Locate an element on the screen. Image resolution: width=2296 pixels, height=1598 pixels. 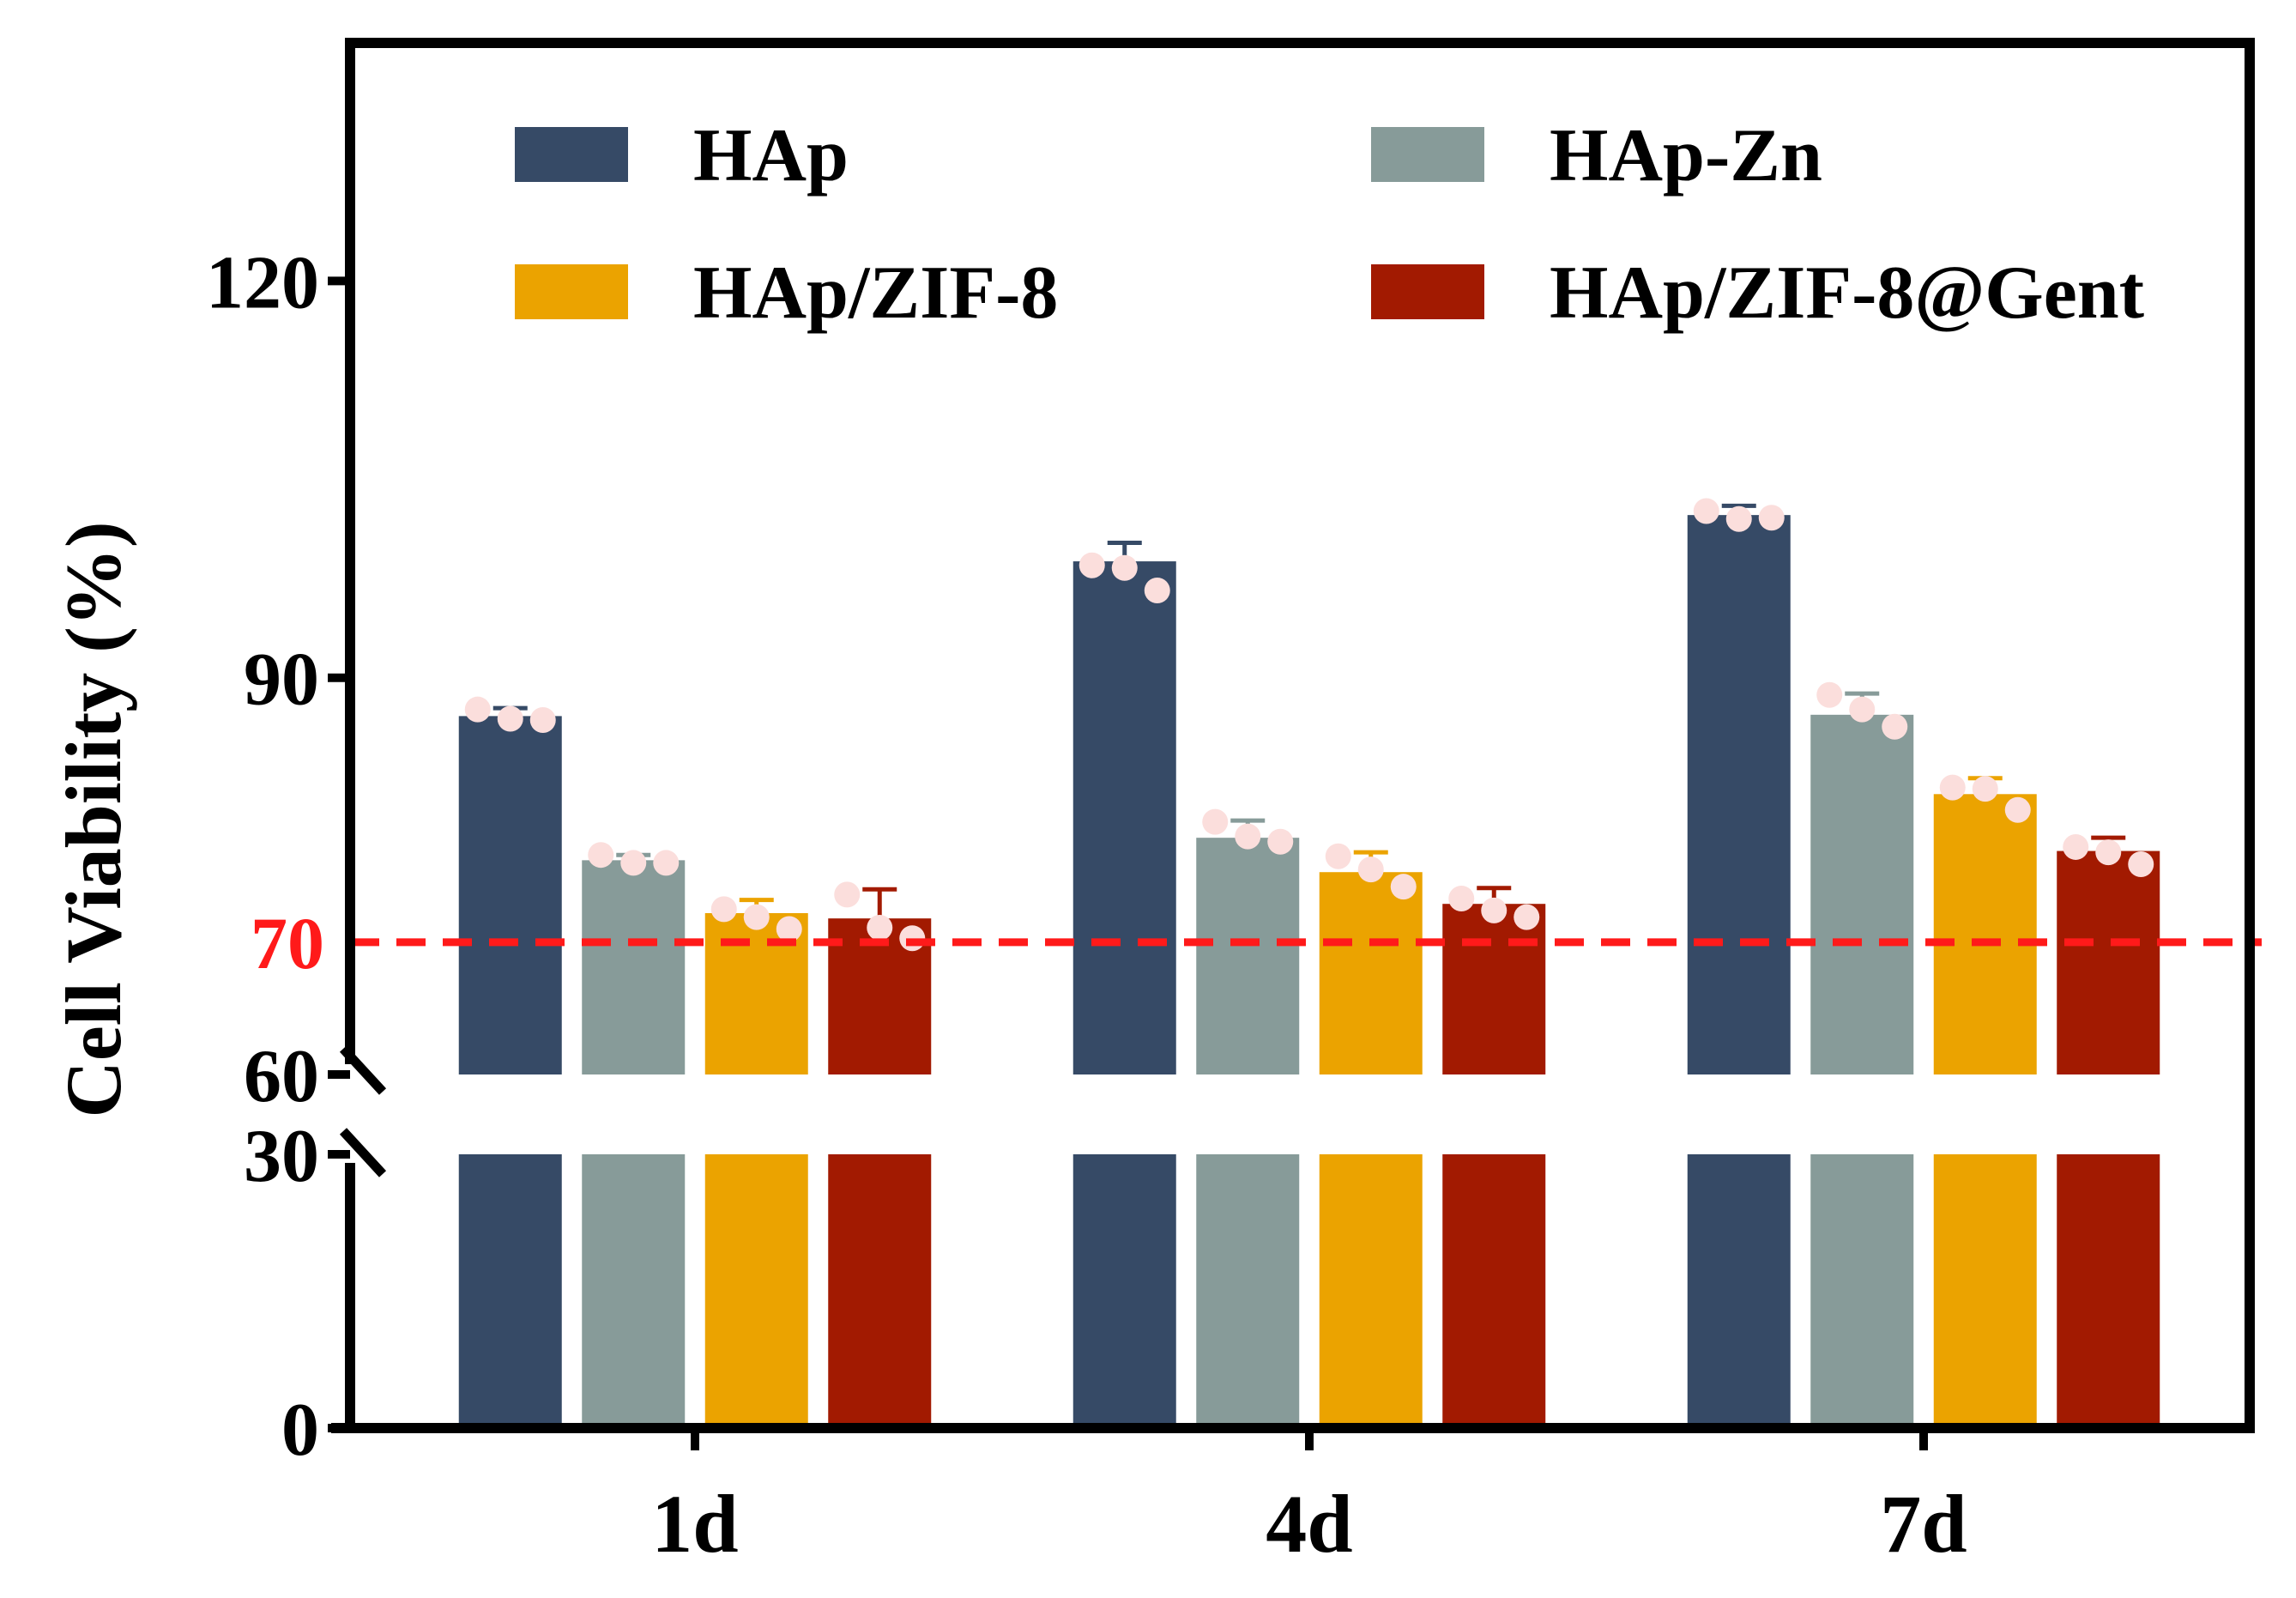
bar-HAp/ZIF-8@Gent-7d is located at coordinates (2108, 962).